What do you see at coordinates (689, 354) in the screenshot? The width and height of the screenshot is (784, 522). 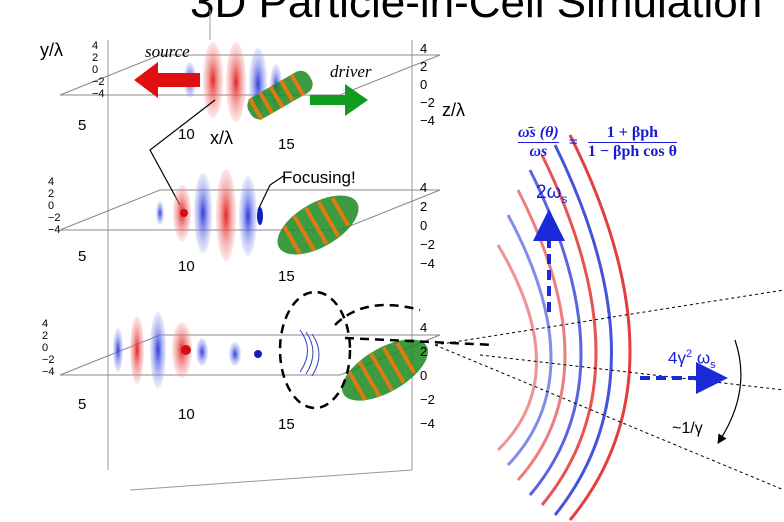 I see `gamma-freq-sup: 2` at bounding box center [689, 354].